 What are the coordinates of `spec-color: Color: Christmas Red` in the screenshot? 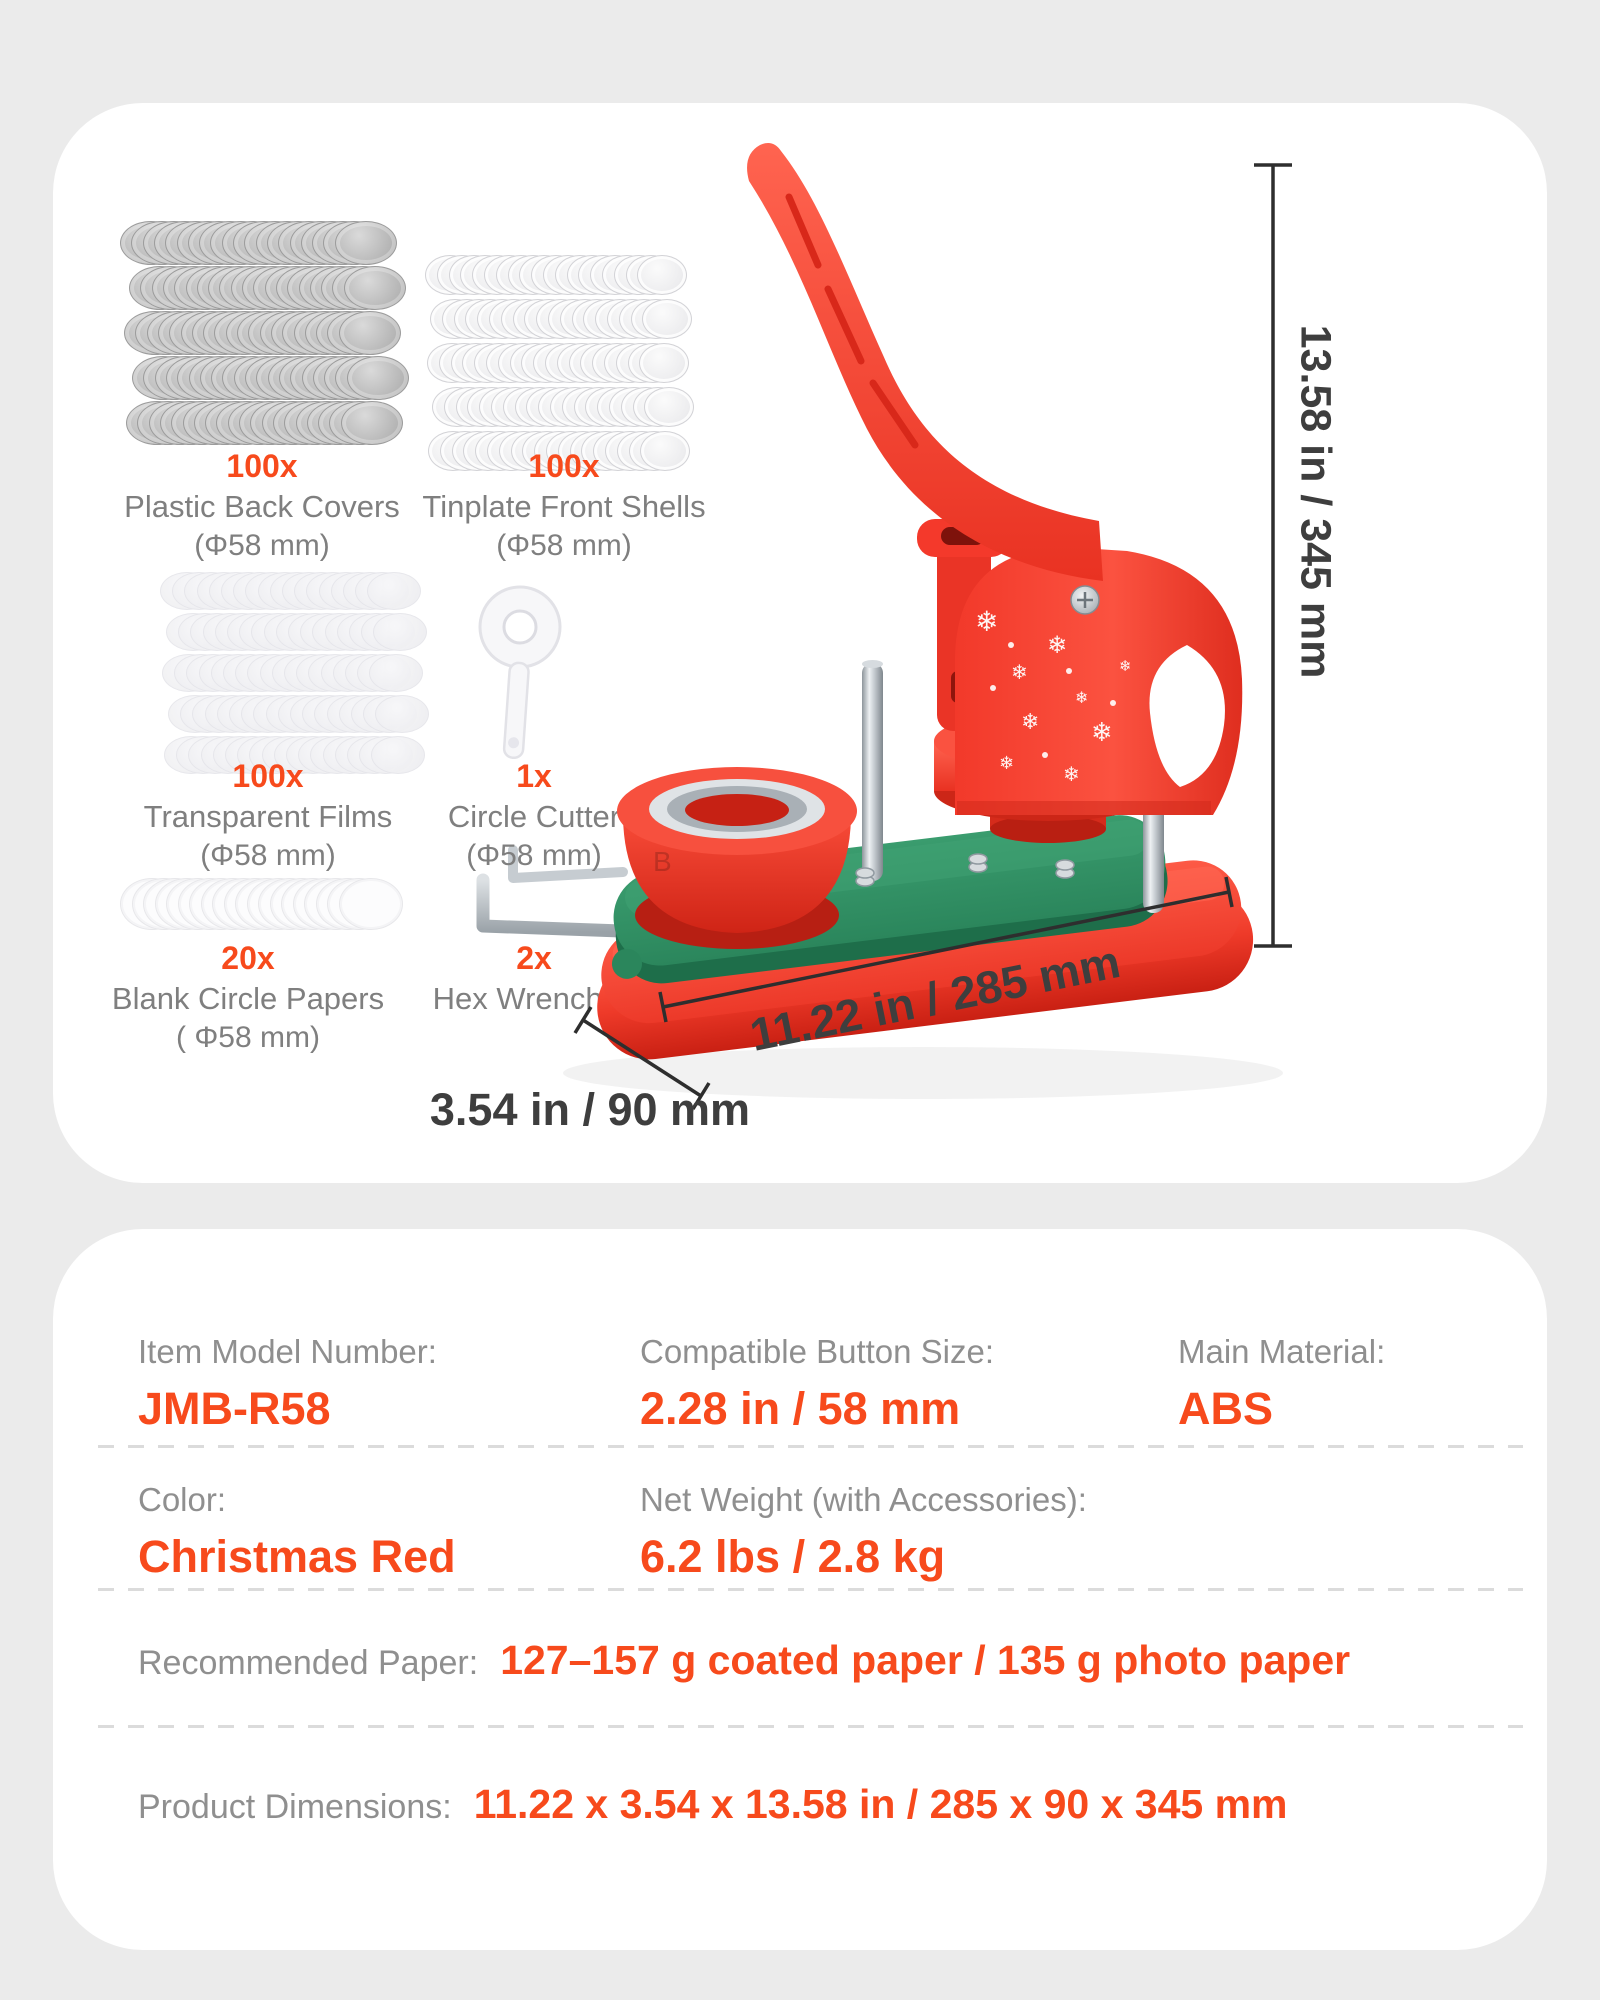 It's located at (297, 1532).